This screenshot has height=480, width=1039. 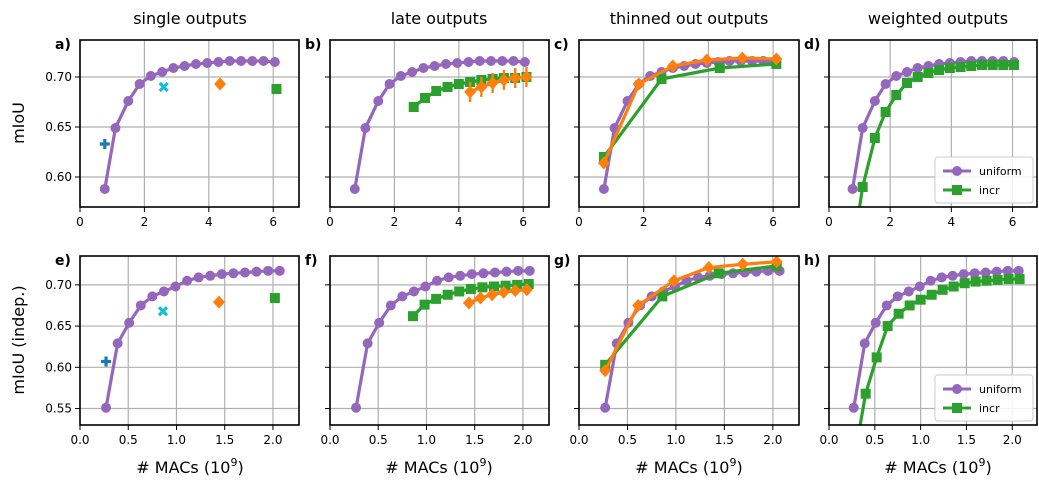 I want to click on legend: uniform incr, so click(x=984, y=180).